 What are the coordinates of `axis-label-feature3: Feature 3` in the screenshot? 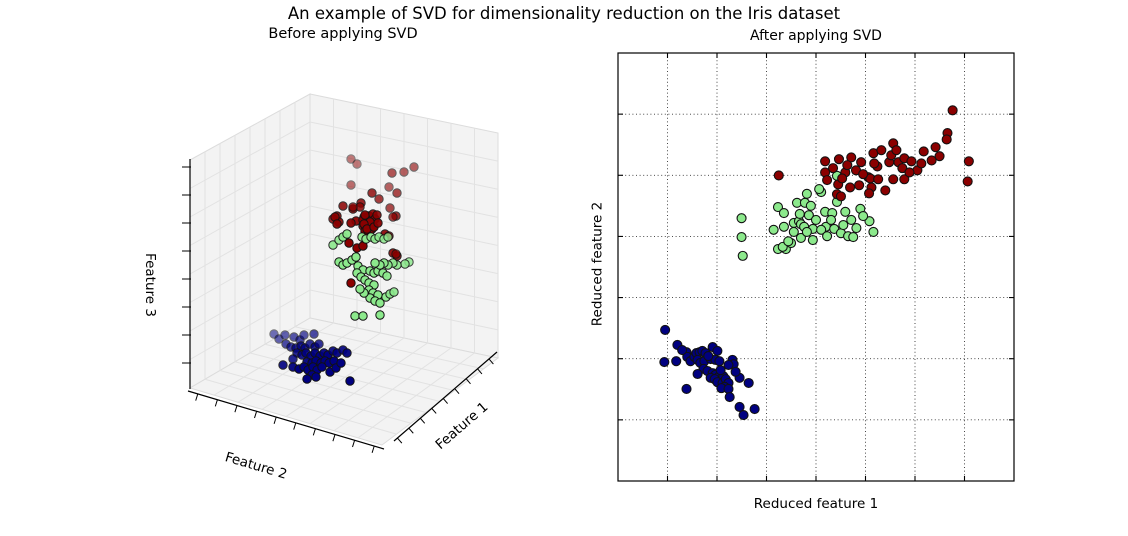 It's located at (150, 285).